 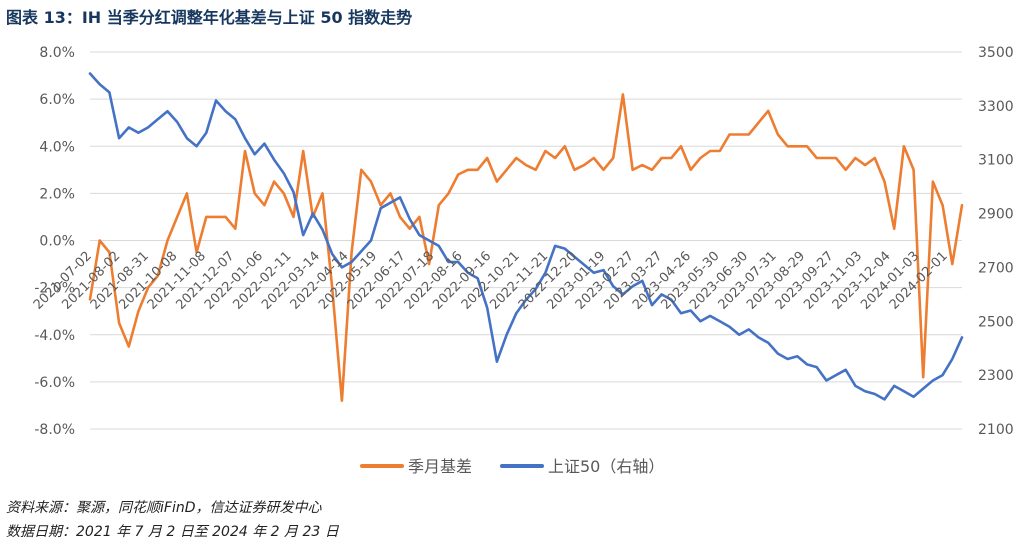 What do you see at coordinates (172, 532) in the screenshot?
I see `date-range-note: 数据日期：2021 年 7 月 2 日至 2024 年 2 月 23 日` at bounding box center [172, 532].